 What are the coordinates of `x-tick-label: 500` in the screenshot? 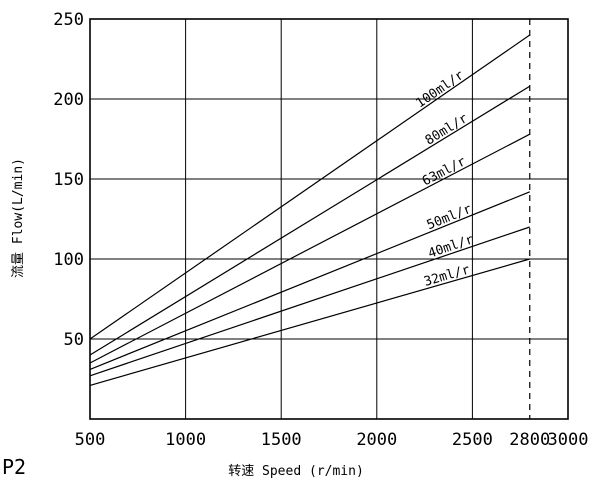 It's located at (90, 440).